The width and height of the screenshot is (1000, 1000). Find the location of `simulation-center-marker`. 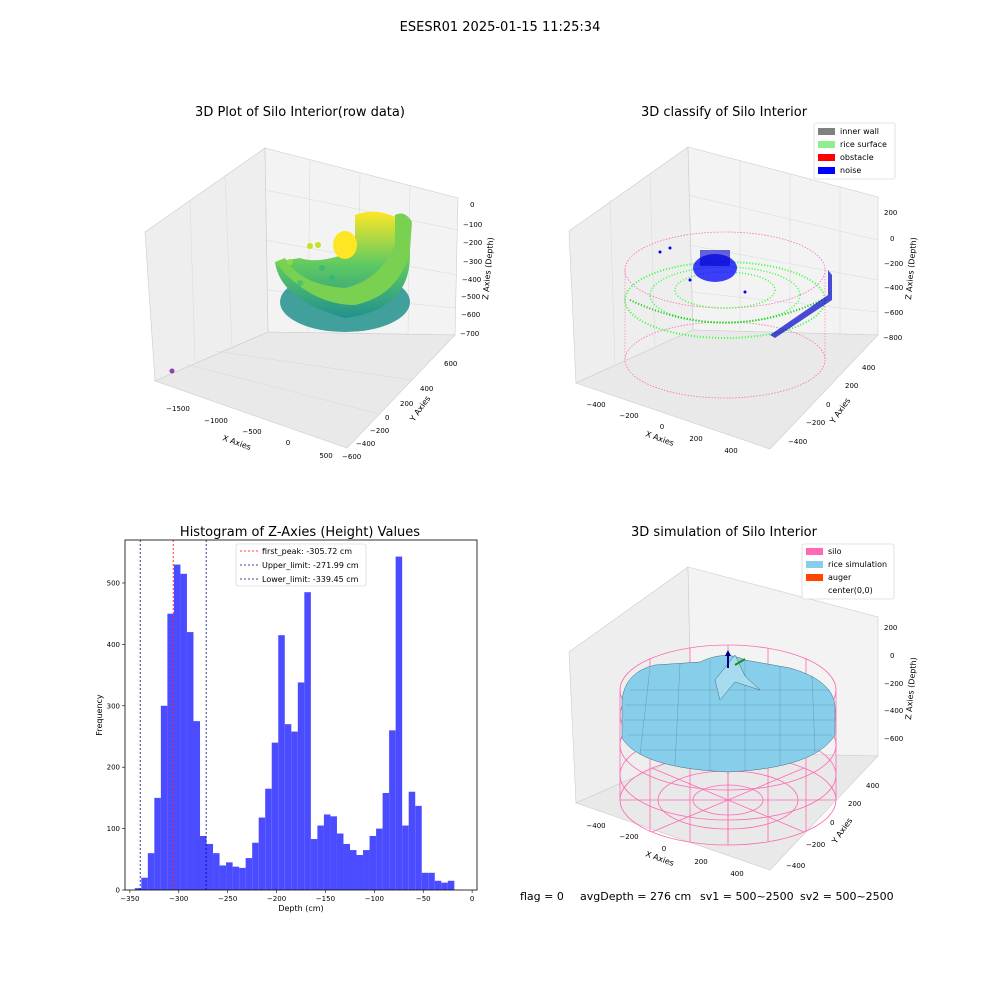

simulation-center-marker is located at coordinates (728, 653).